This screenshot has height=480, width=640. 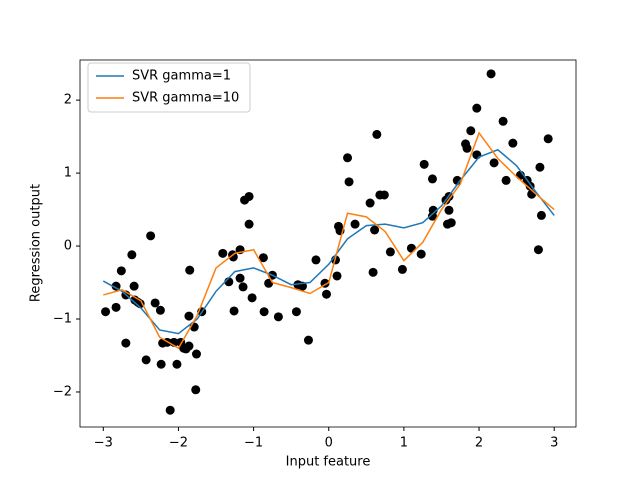 I want to click on x-tick-label: 2, so click(x=479, y=443).